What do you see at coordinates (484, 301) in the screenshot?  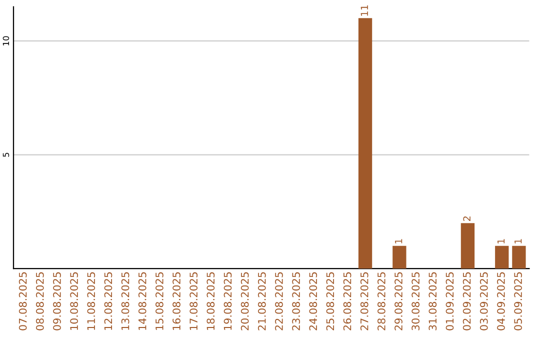 I see `x-tick-label: 03.09.2025` at bounding box center [484, 301].